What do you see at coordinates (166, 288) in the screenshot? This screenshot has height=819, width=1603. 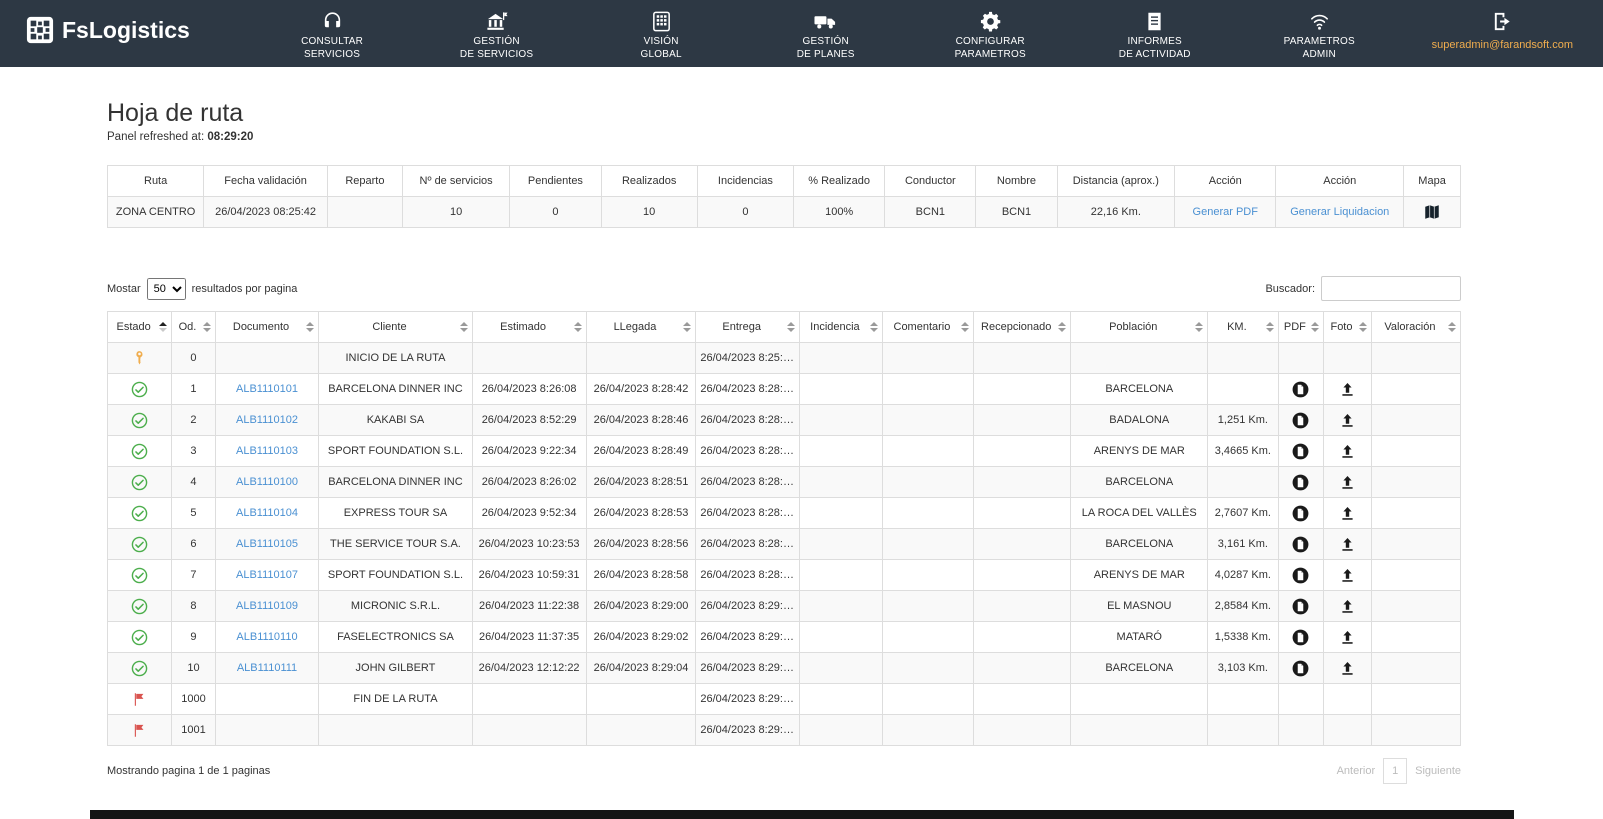 I see `page-size-select: 50` at bounding box center [166, 288].